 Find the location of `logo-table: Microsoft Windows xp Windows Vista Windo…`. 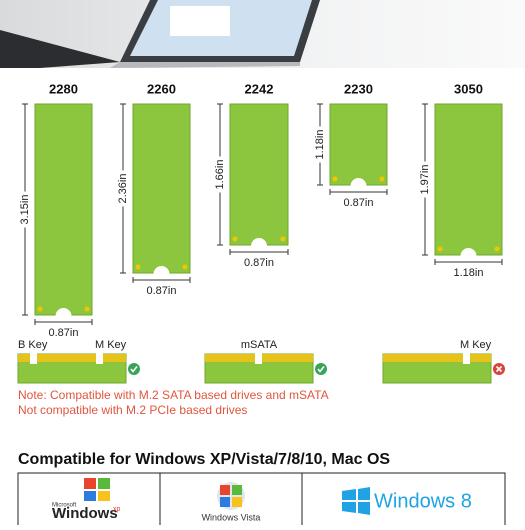

logo-table: Microsoft Windows xp Windows Vista Windo… is located at coordinates (261, 501).